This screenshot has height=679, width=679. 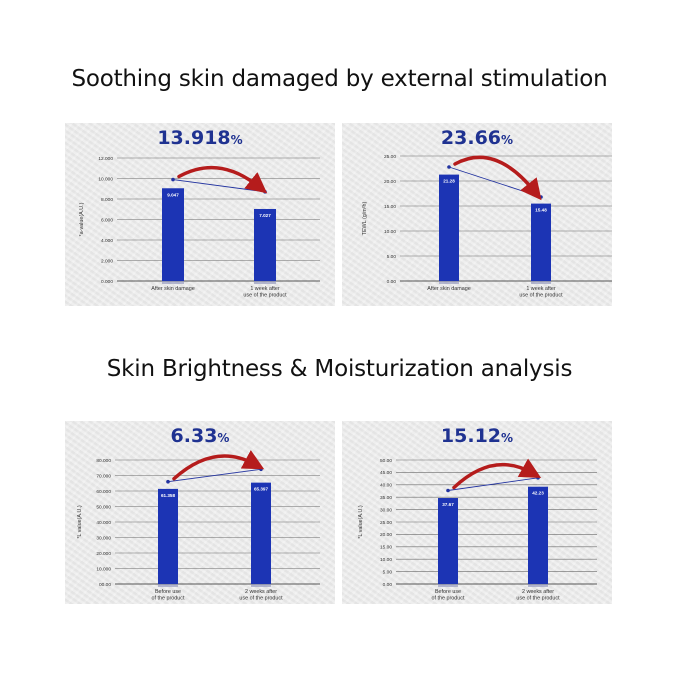 I want to click on headline-value: 15.12, so click(x=471, y=436).